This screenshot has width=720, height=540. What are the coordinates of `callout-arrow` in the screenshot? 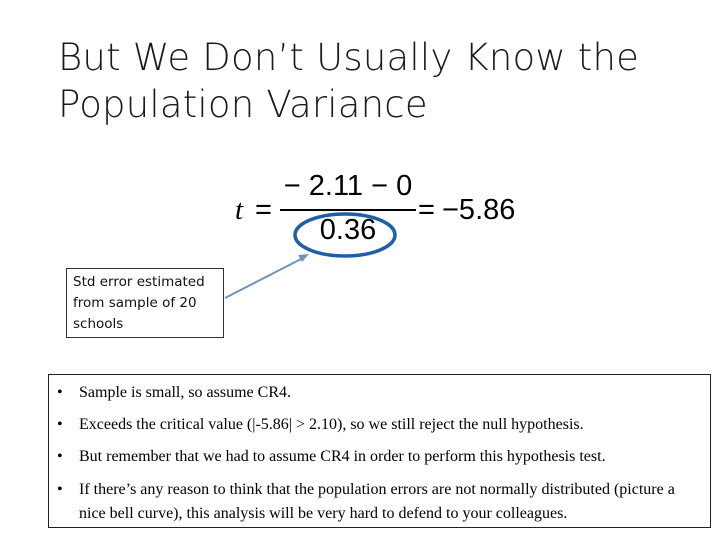 It's located at (264, 278).